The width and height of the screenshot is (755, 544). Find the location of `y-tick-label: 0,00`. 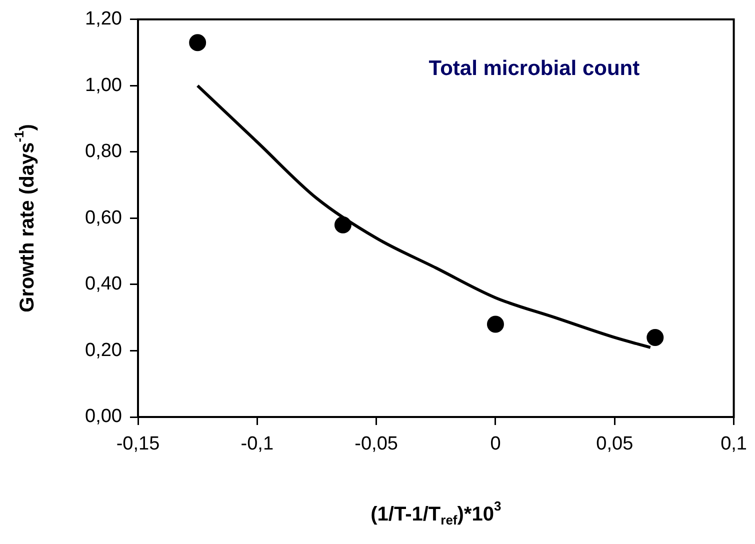

y-tick-label: 0,00 is located at coordinates (103, 417).